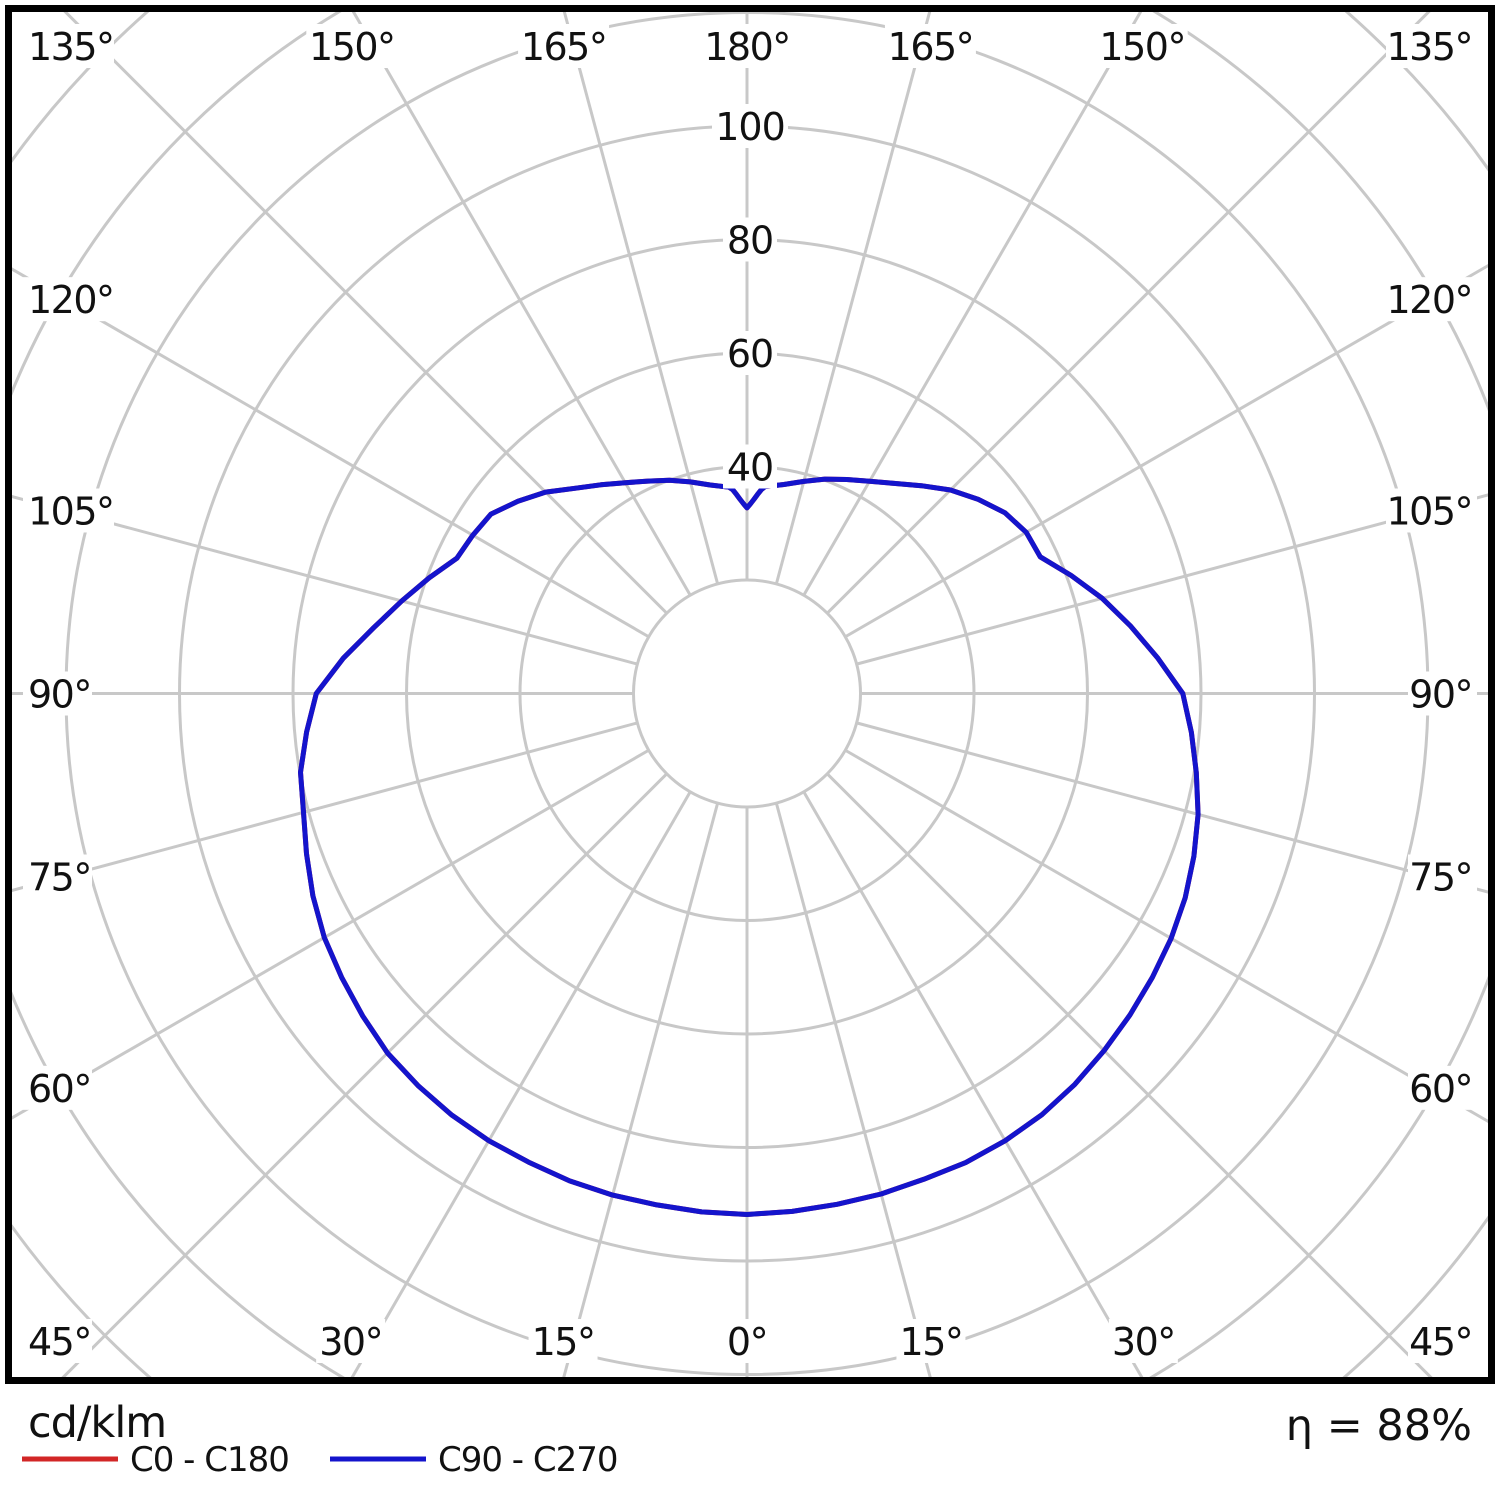  I want to click on angle-label-0: 0°, so click(747, 1342).